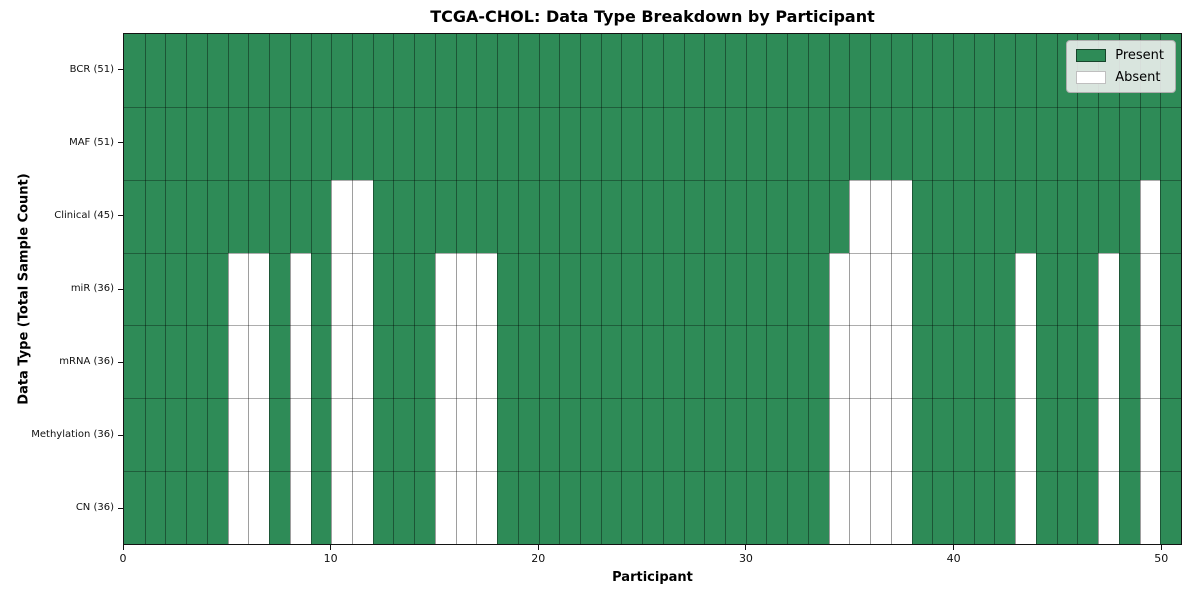  I want to click on x-tick, so click(331, 547).